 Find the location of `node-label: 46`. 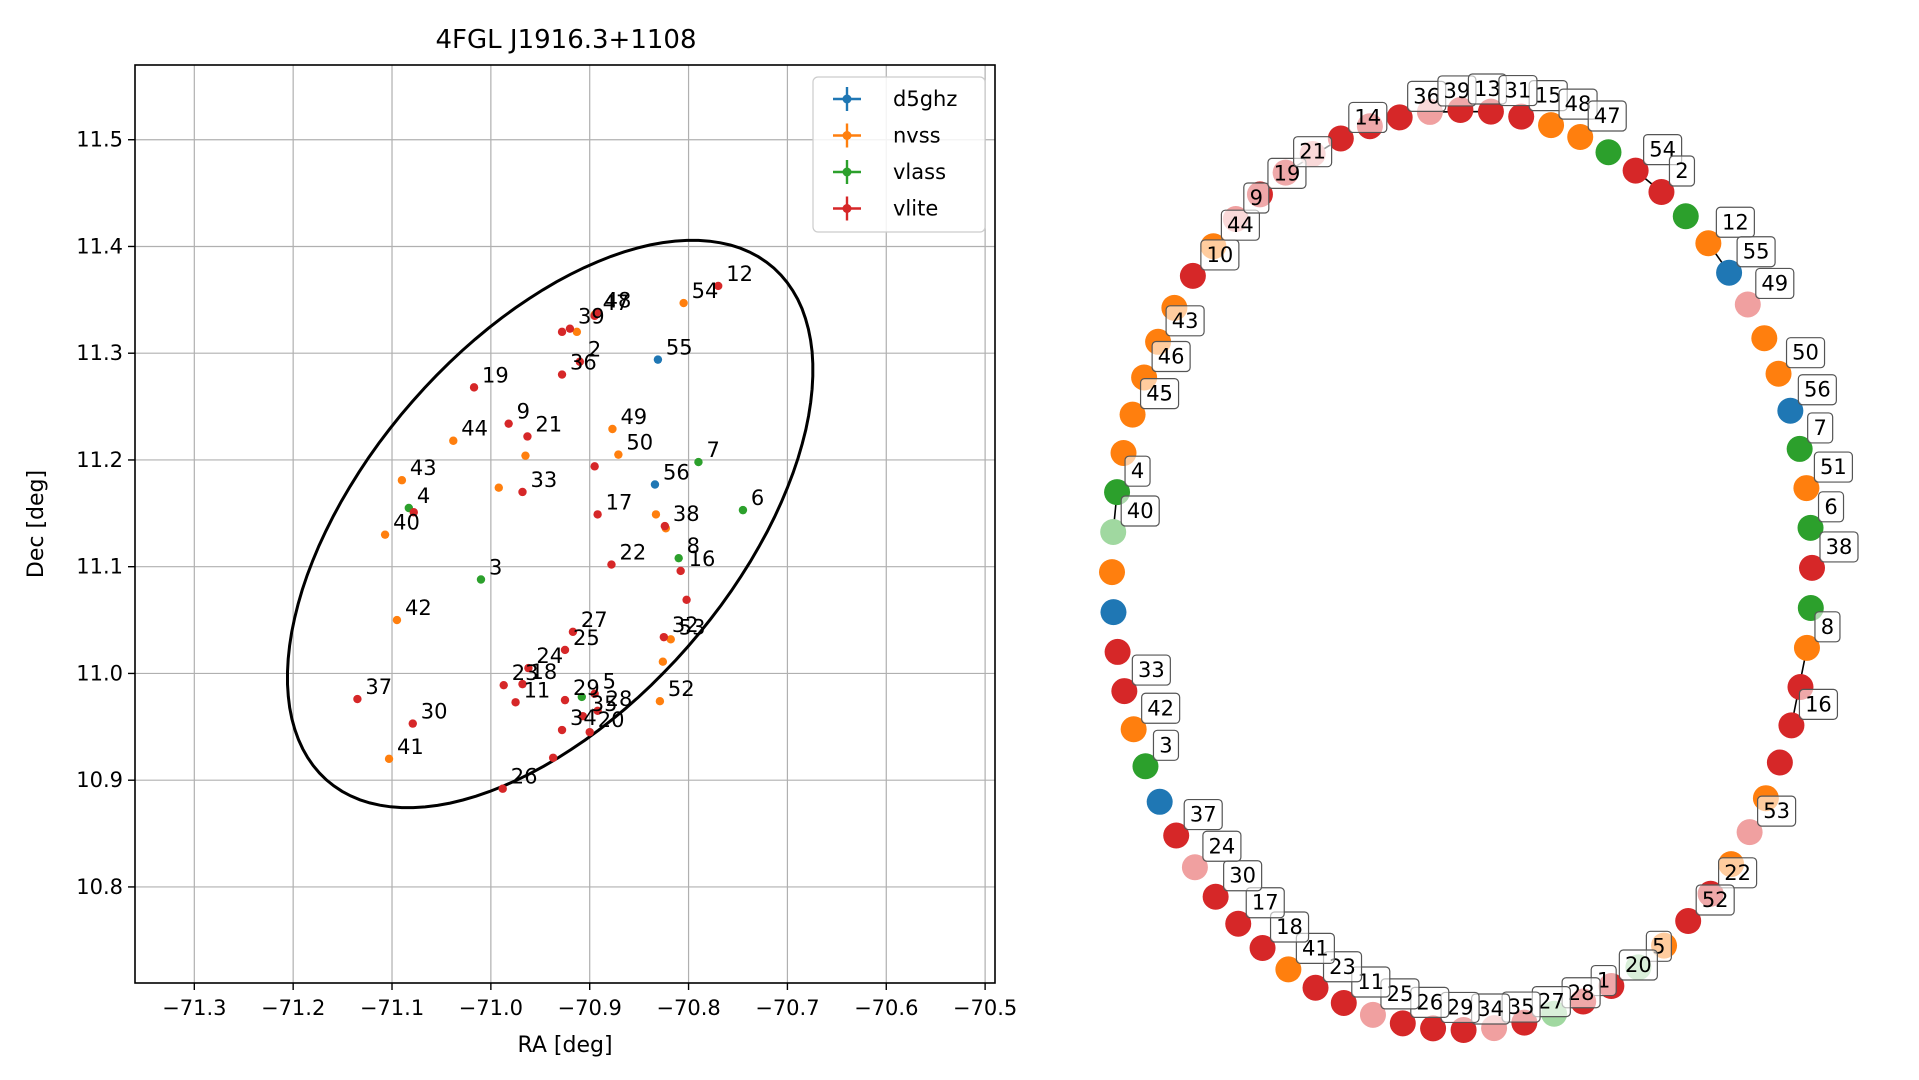

node-label: 46 is located at coordinates (1171, 356).